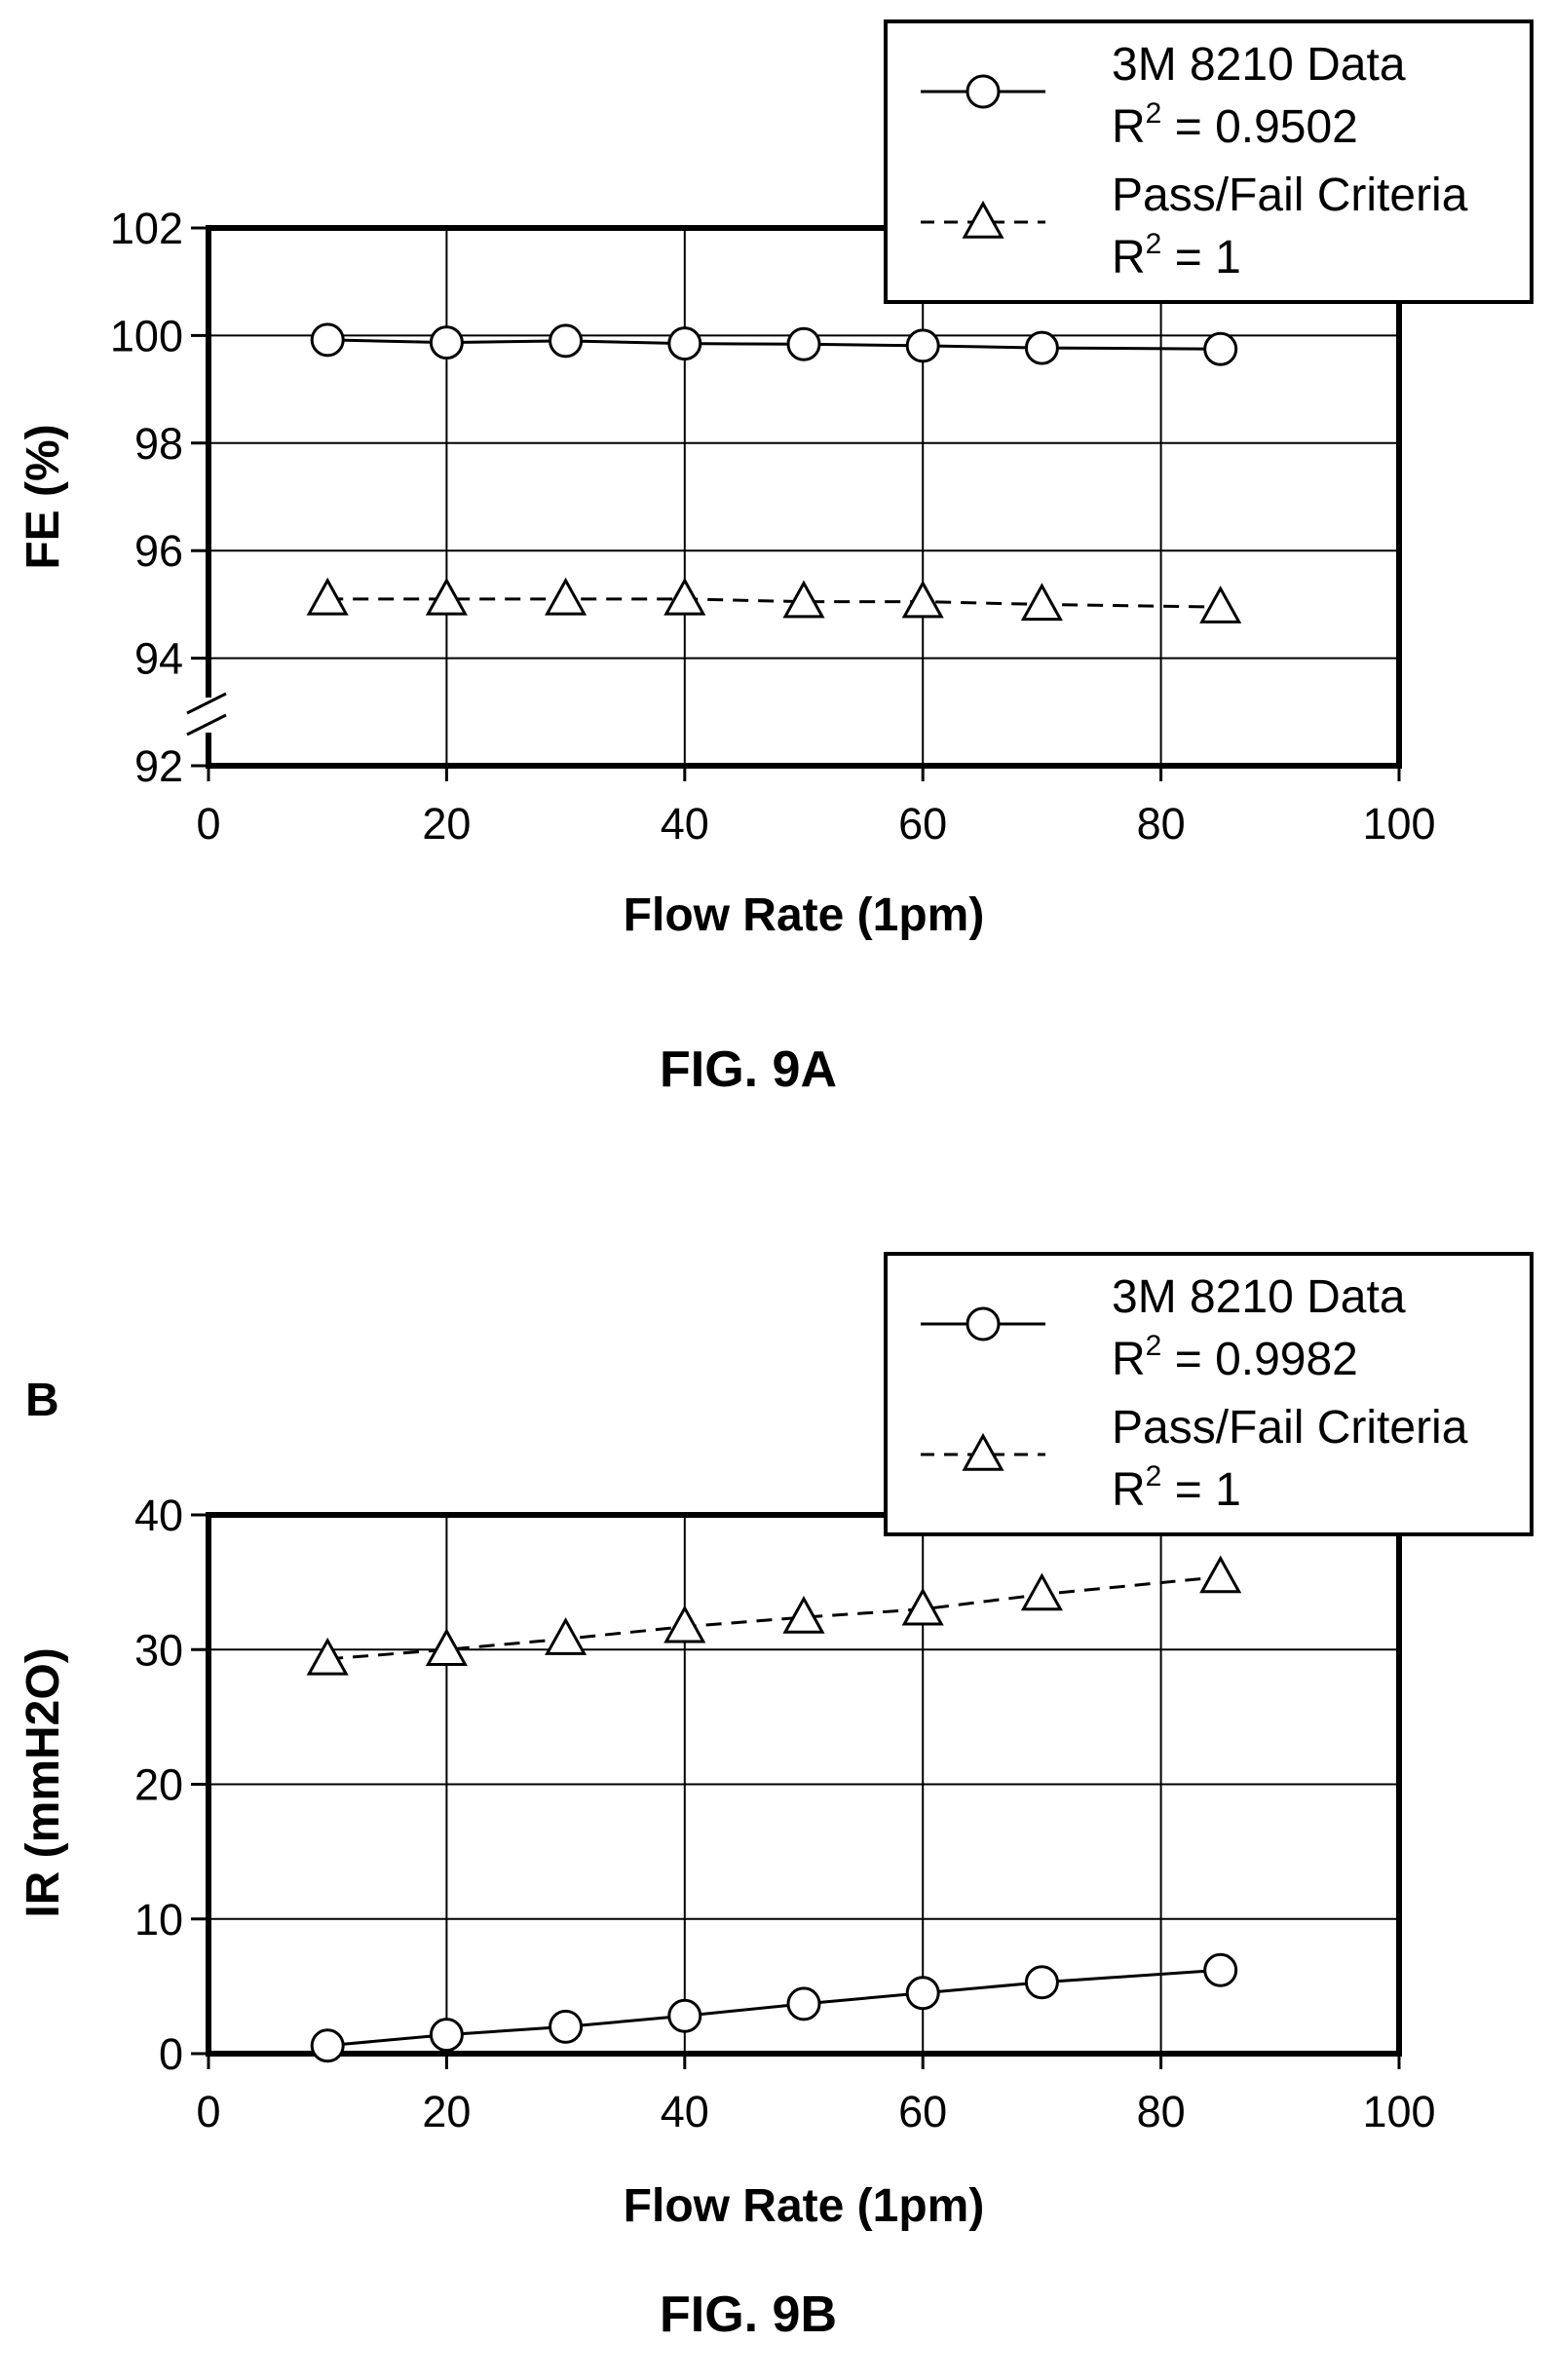 The width and height of the screenshot is (1553, 2380). I want to click on axis-break-gap, so click(208, 715).